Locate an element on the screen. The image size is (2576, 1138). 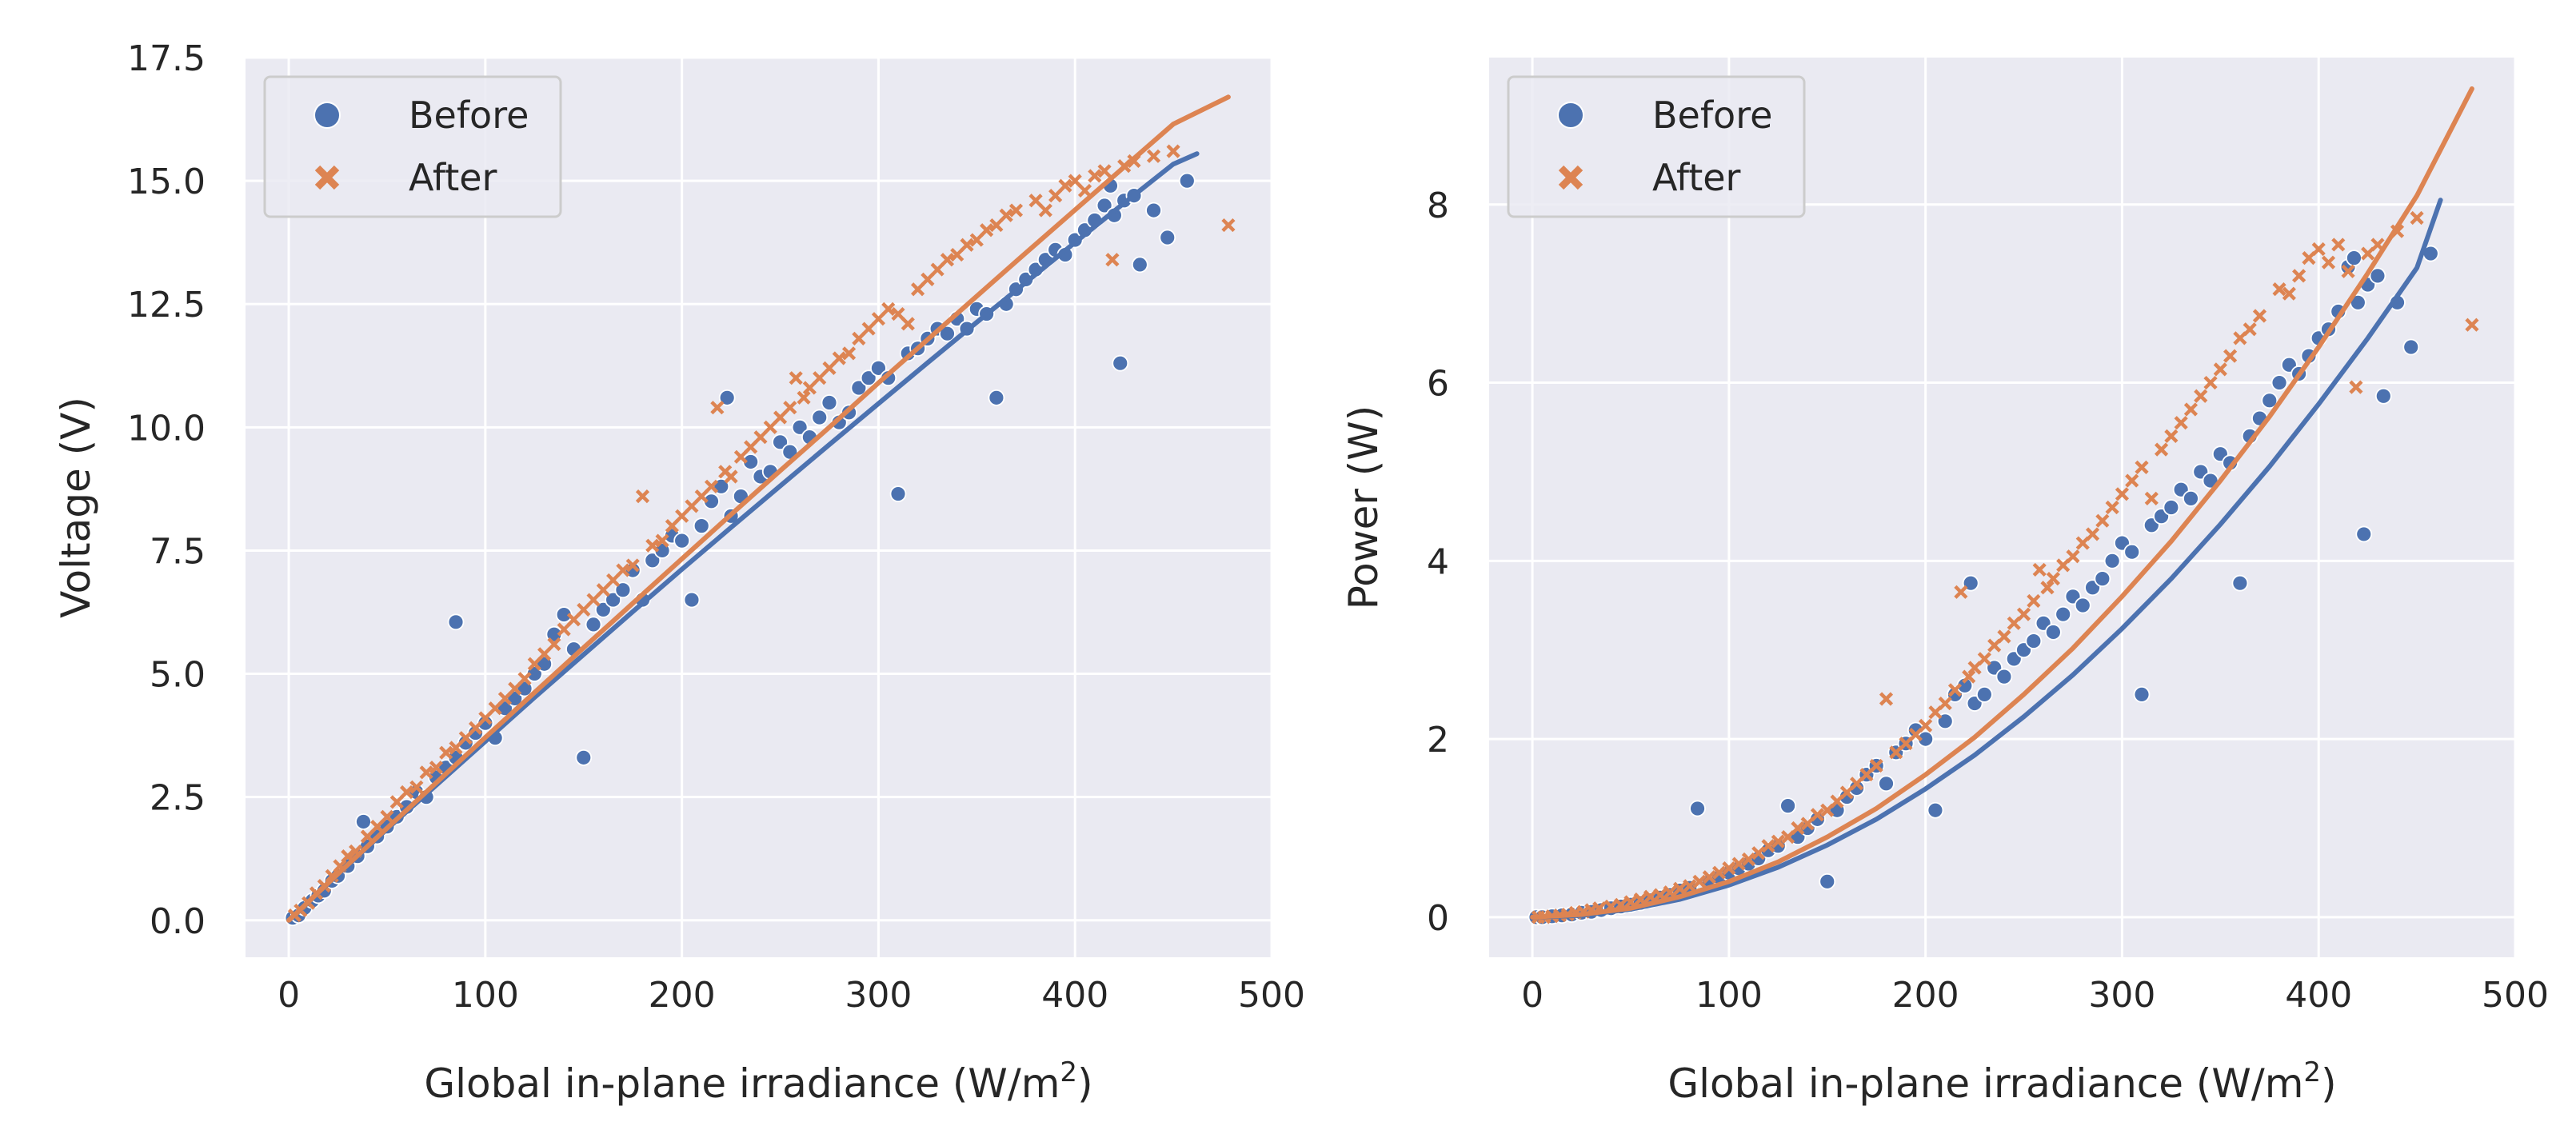
x-tick-label: 200 is located at coordinates (1926, 996).